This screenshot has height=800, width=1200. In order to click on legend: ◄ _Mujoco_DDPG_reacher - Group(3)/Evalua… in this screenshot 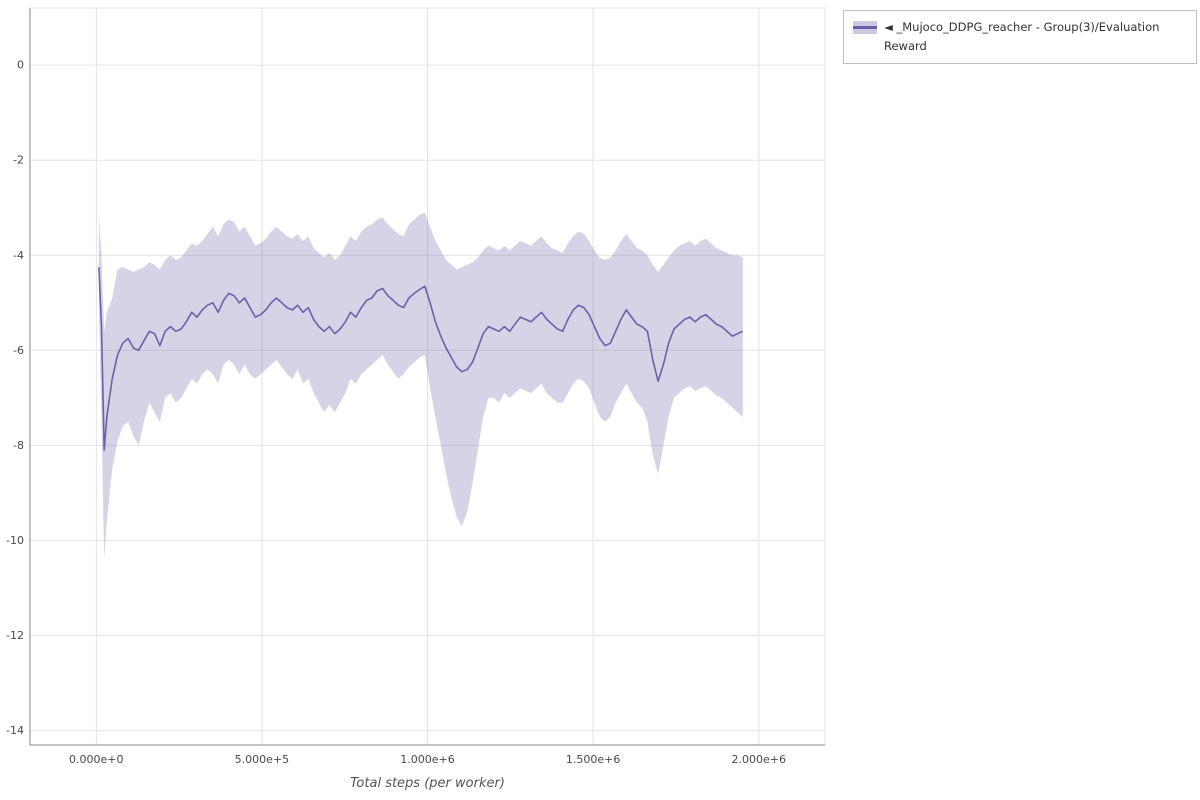, I will do `click(1020, 37)`.